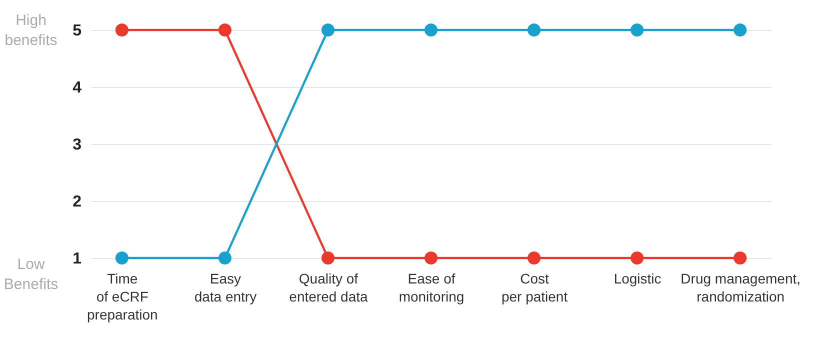  Describe the element at coordinates (77, 88) in the screenshot. I see `y-tick-label: 4` at that location.